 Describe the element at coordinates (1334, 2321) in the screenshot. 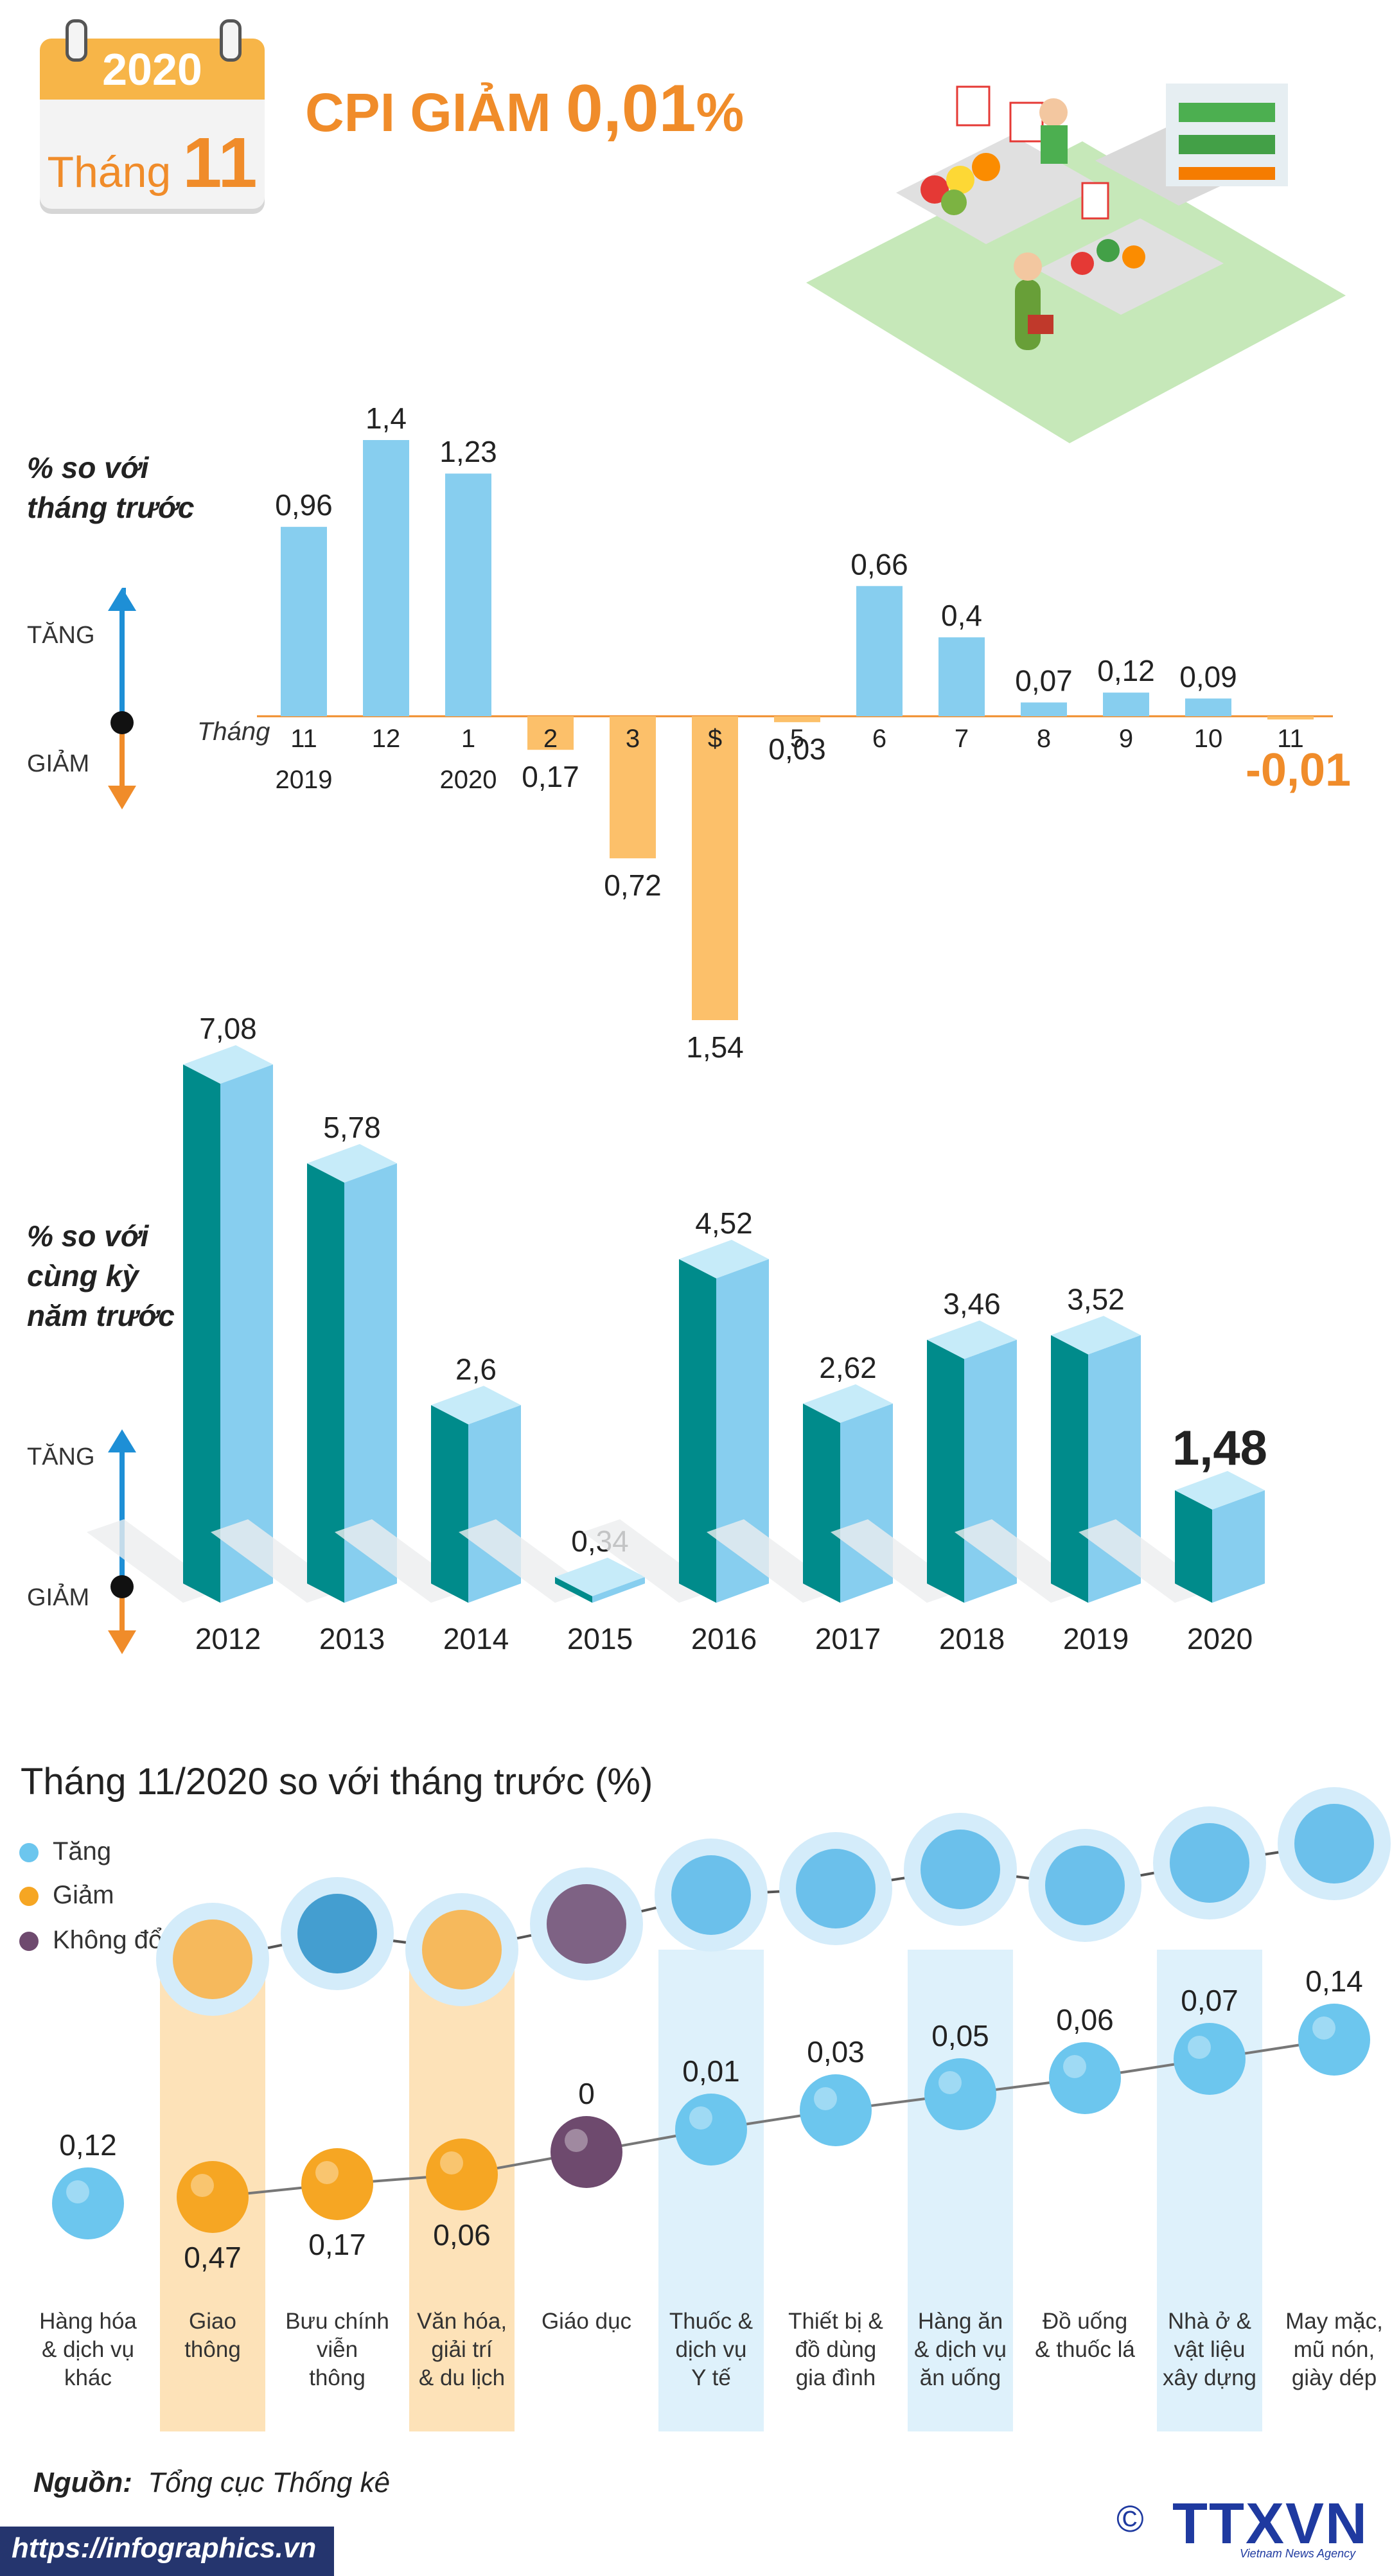

I see `chart3-category-label: May mặc,` at that location.